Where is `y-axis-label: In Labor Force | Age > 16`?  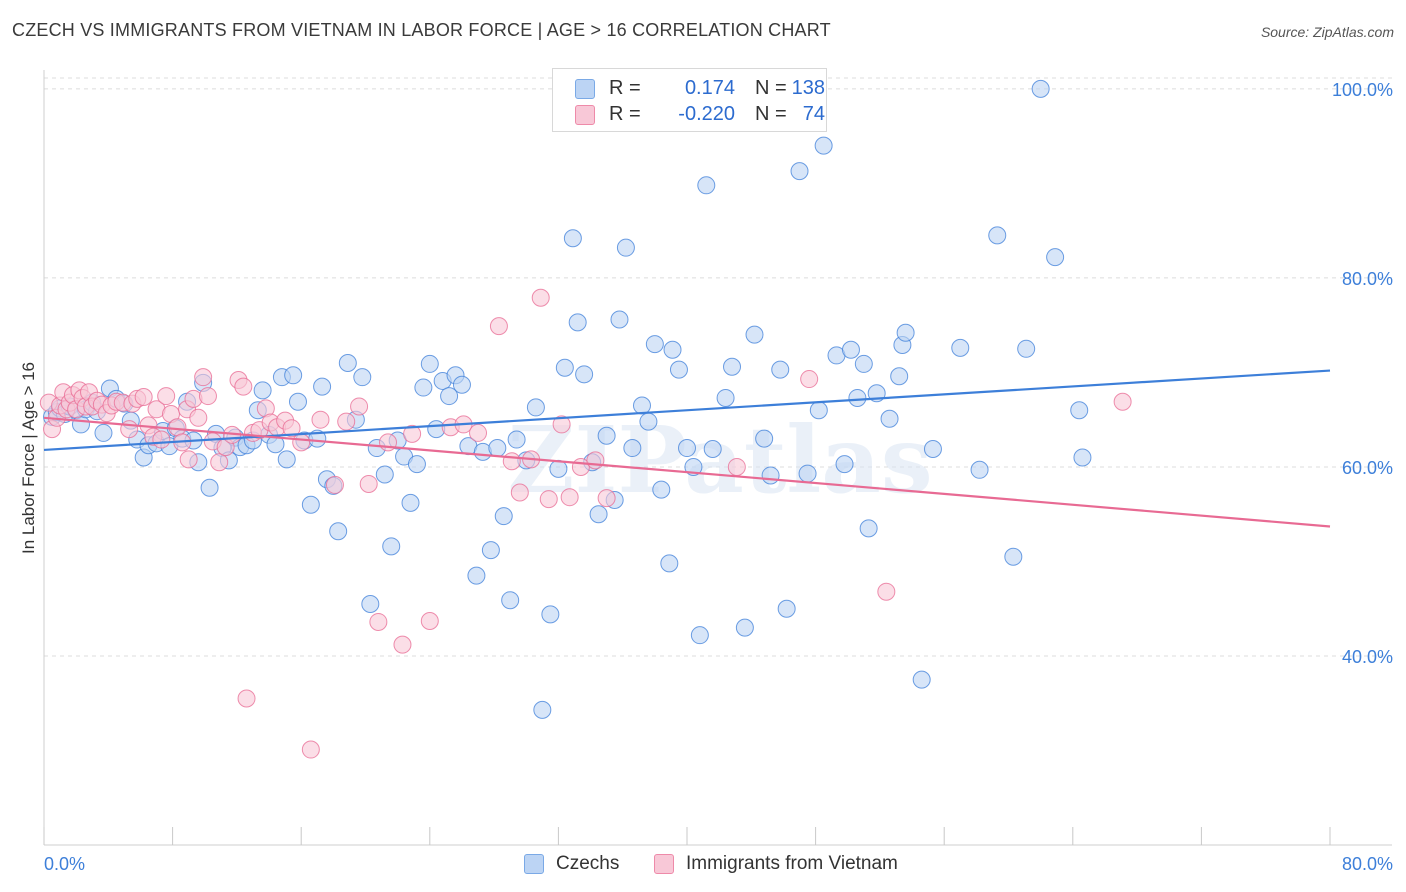
y-axis-label: In Labor Force | Age > 16 is located at coordinates (28, 458).